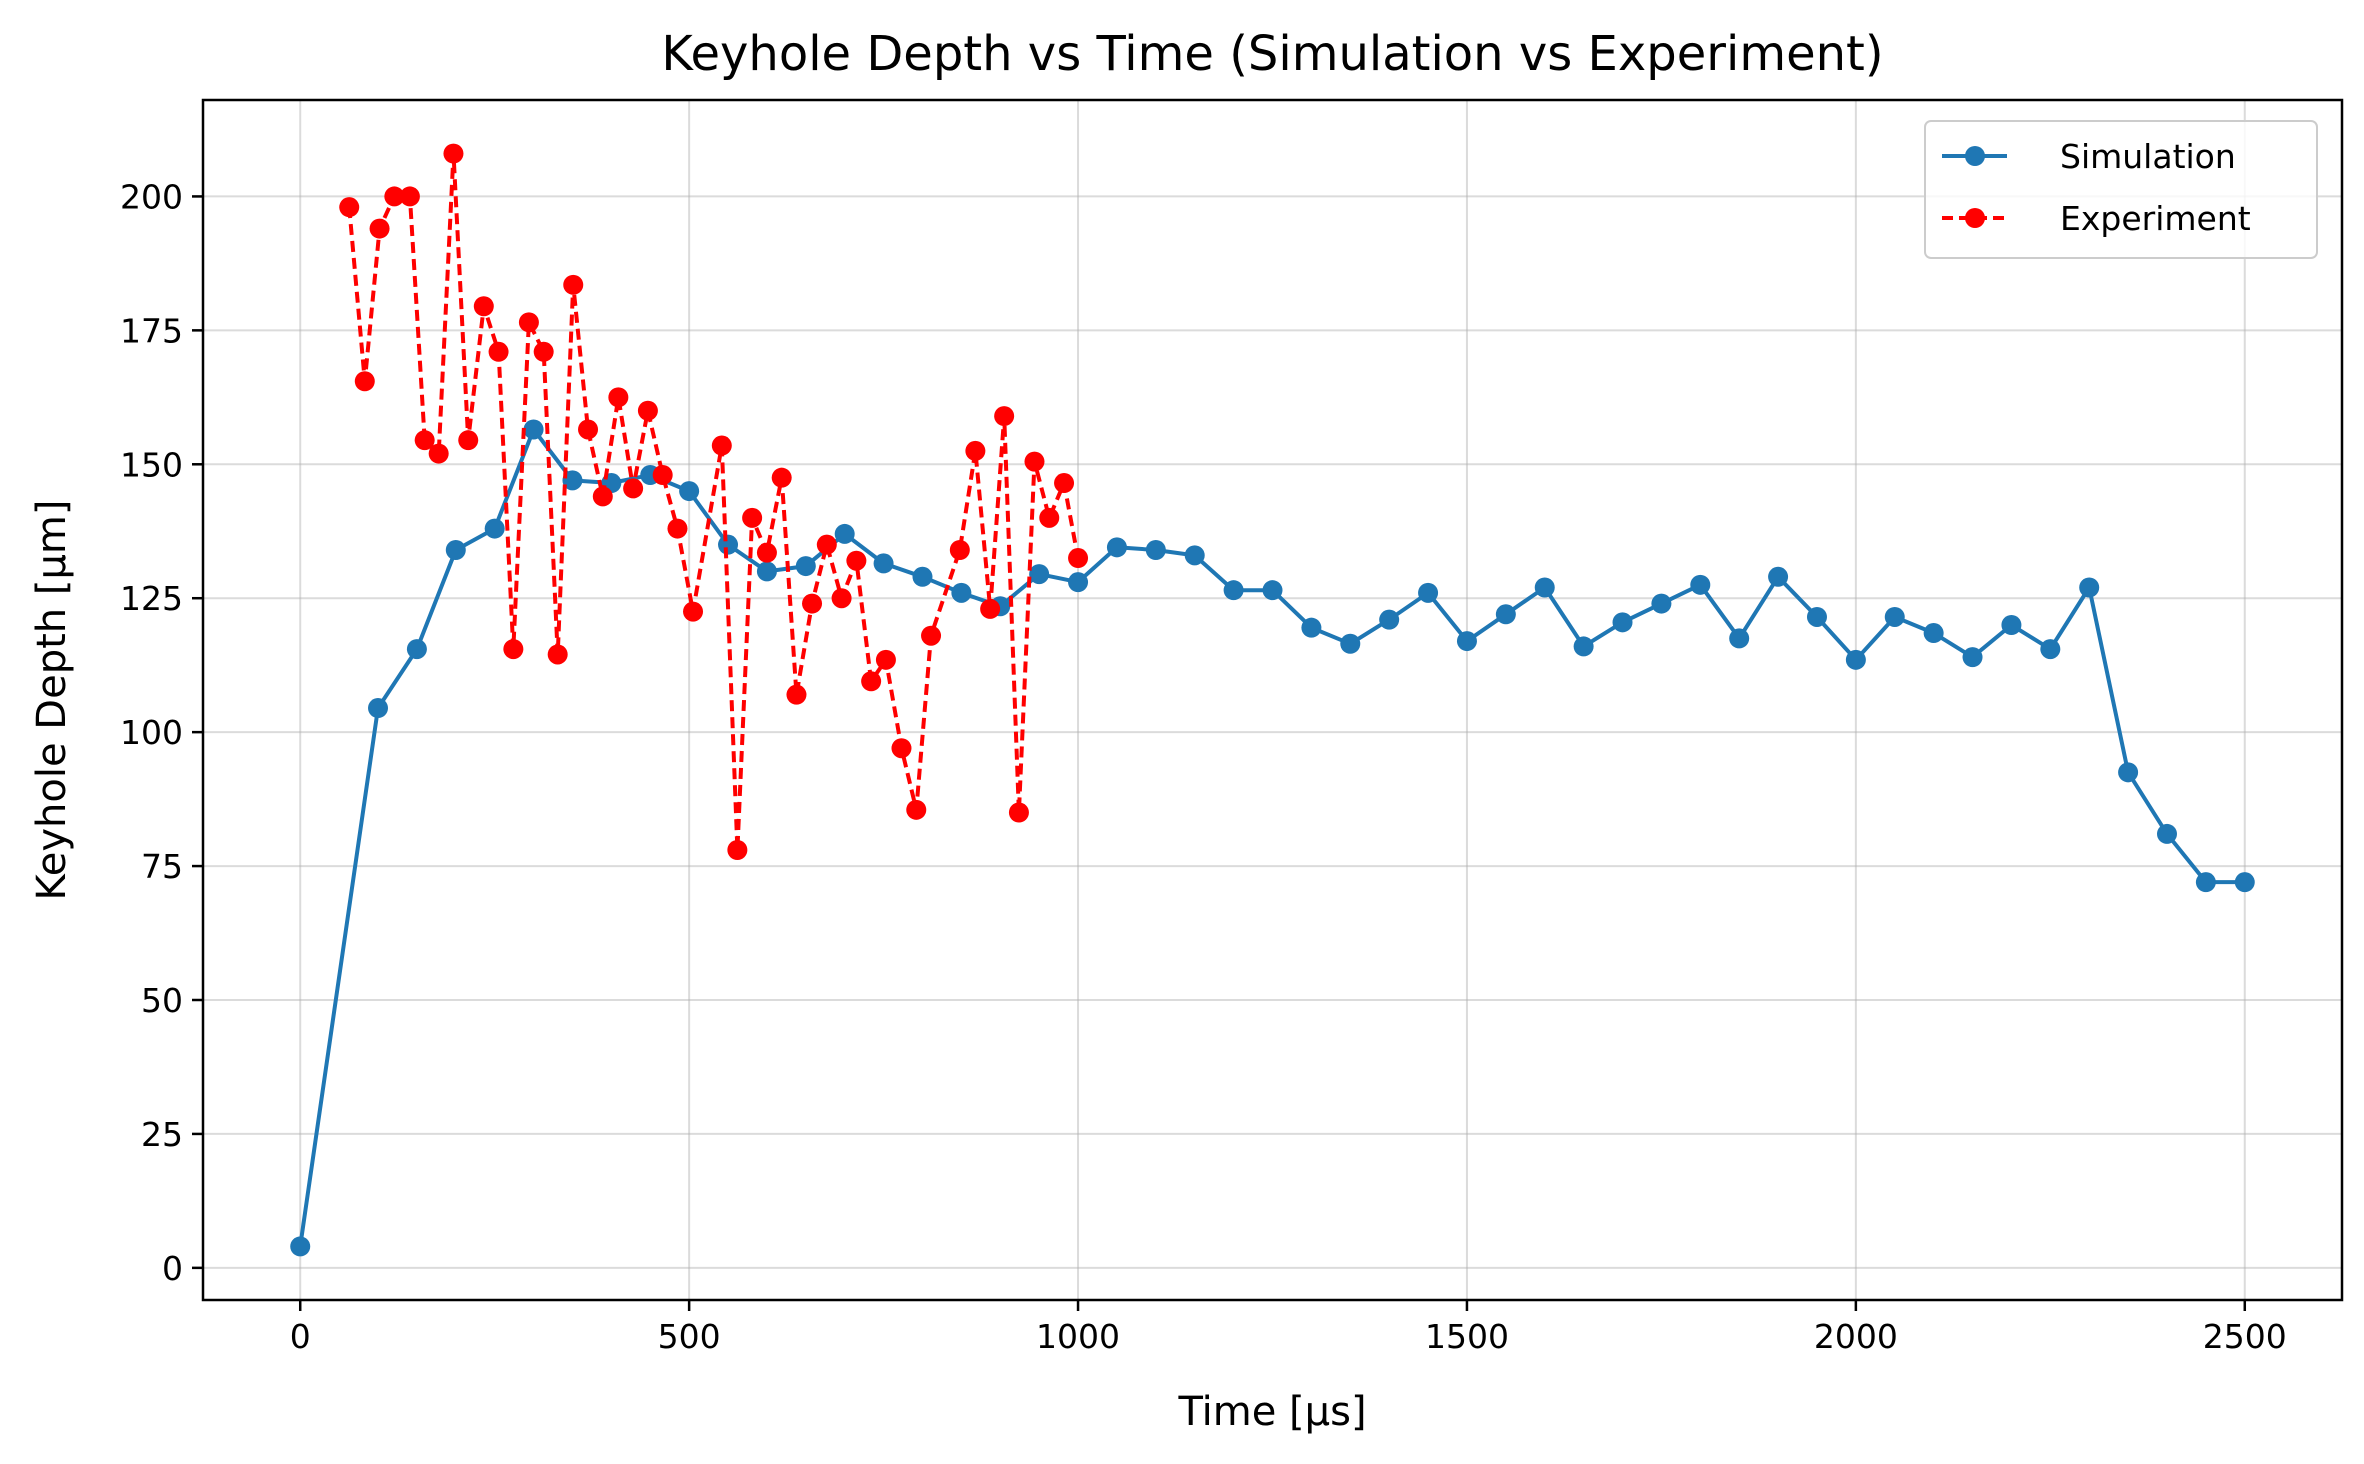 Image resolution: width=2364 pixels, height=1464 pixels. Describe the element at coordinates (2148, 156) in the screenshot. I see `legend-label-simulation: Simulation` at that location.